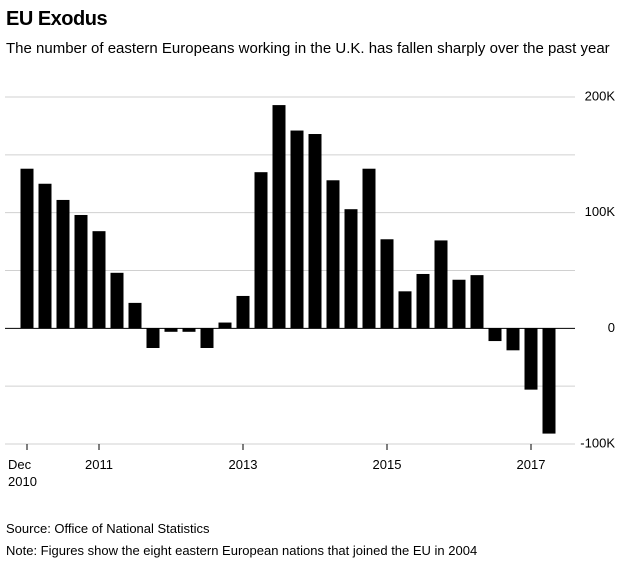  What do you see at coordinates (108, 528) in the screenshot?
I see `source: Source: Office of National Statistics` at bounding box center [108, 528].